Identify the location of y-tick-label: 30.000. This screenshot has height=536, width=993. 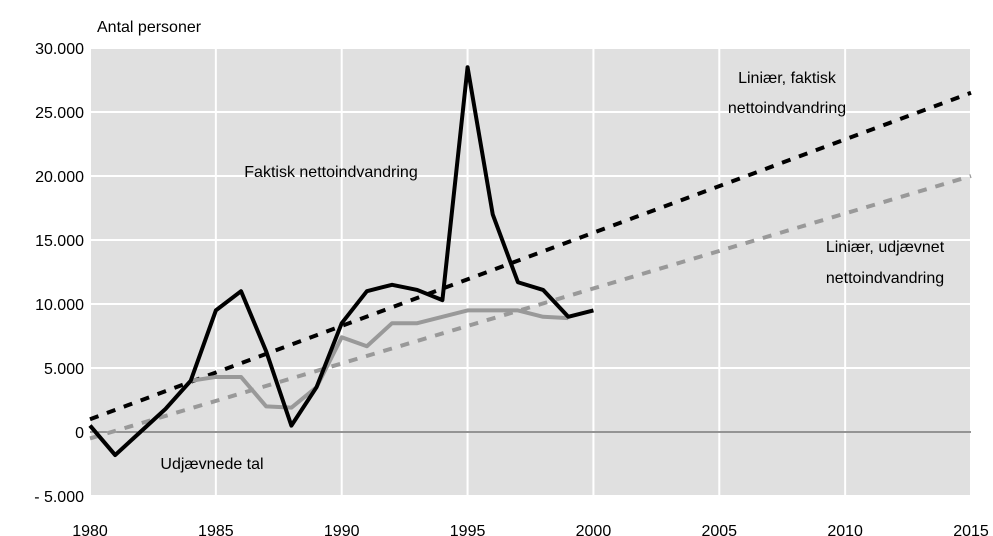
(59, 49).